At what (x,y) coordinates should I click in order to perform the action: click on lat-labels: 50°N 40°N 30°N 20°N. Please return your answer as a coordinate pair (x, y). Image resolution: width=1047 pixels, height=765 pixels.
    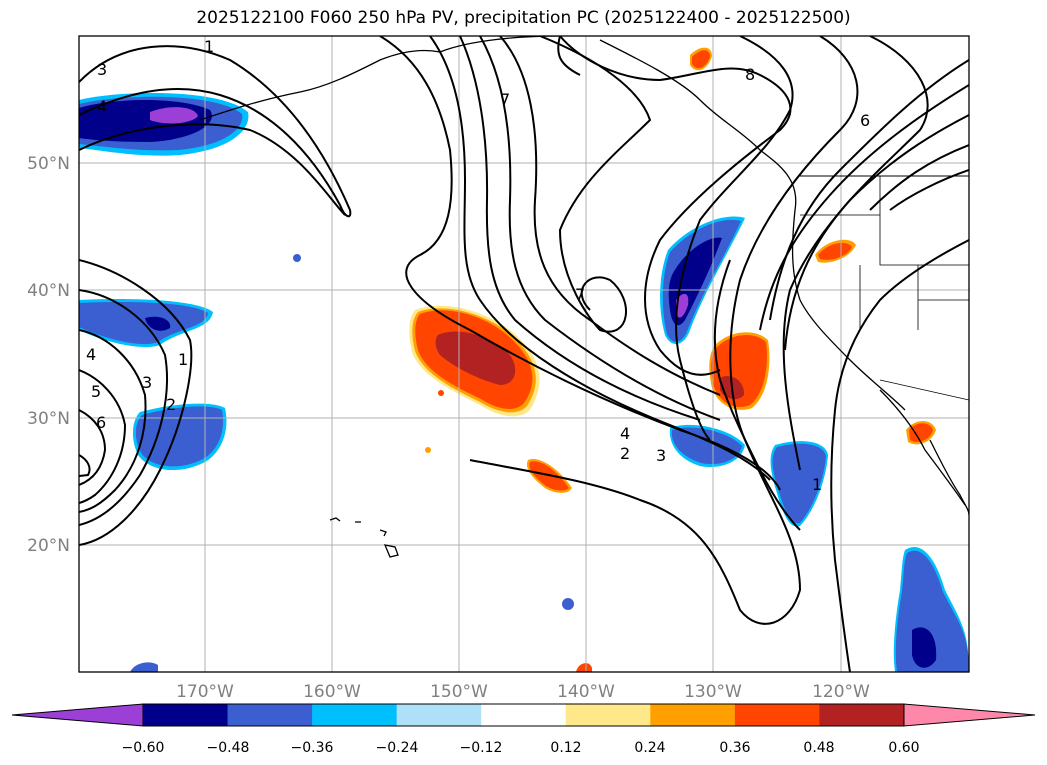
    Looking at the image, I should click on (48, 355).